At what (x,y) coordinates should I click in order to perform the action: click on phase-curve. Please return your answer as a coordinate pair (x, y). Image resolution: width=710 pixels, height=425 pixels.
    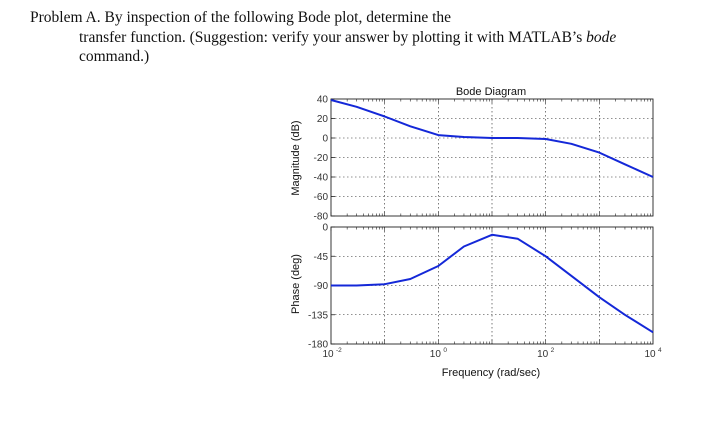
    Looking at the image, I should click on (492, 283).